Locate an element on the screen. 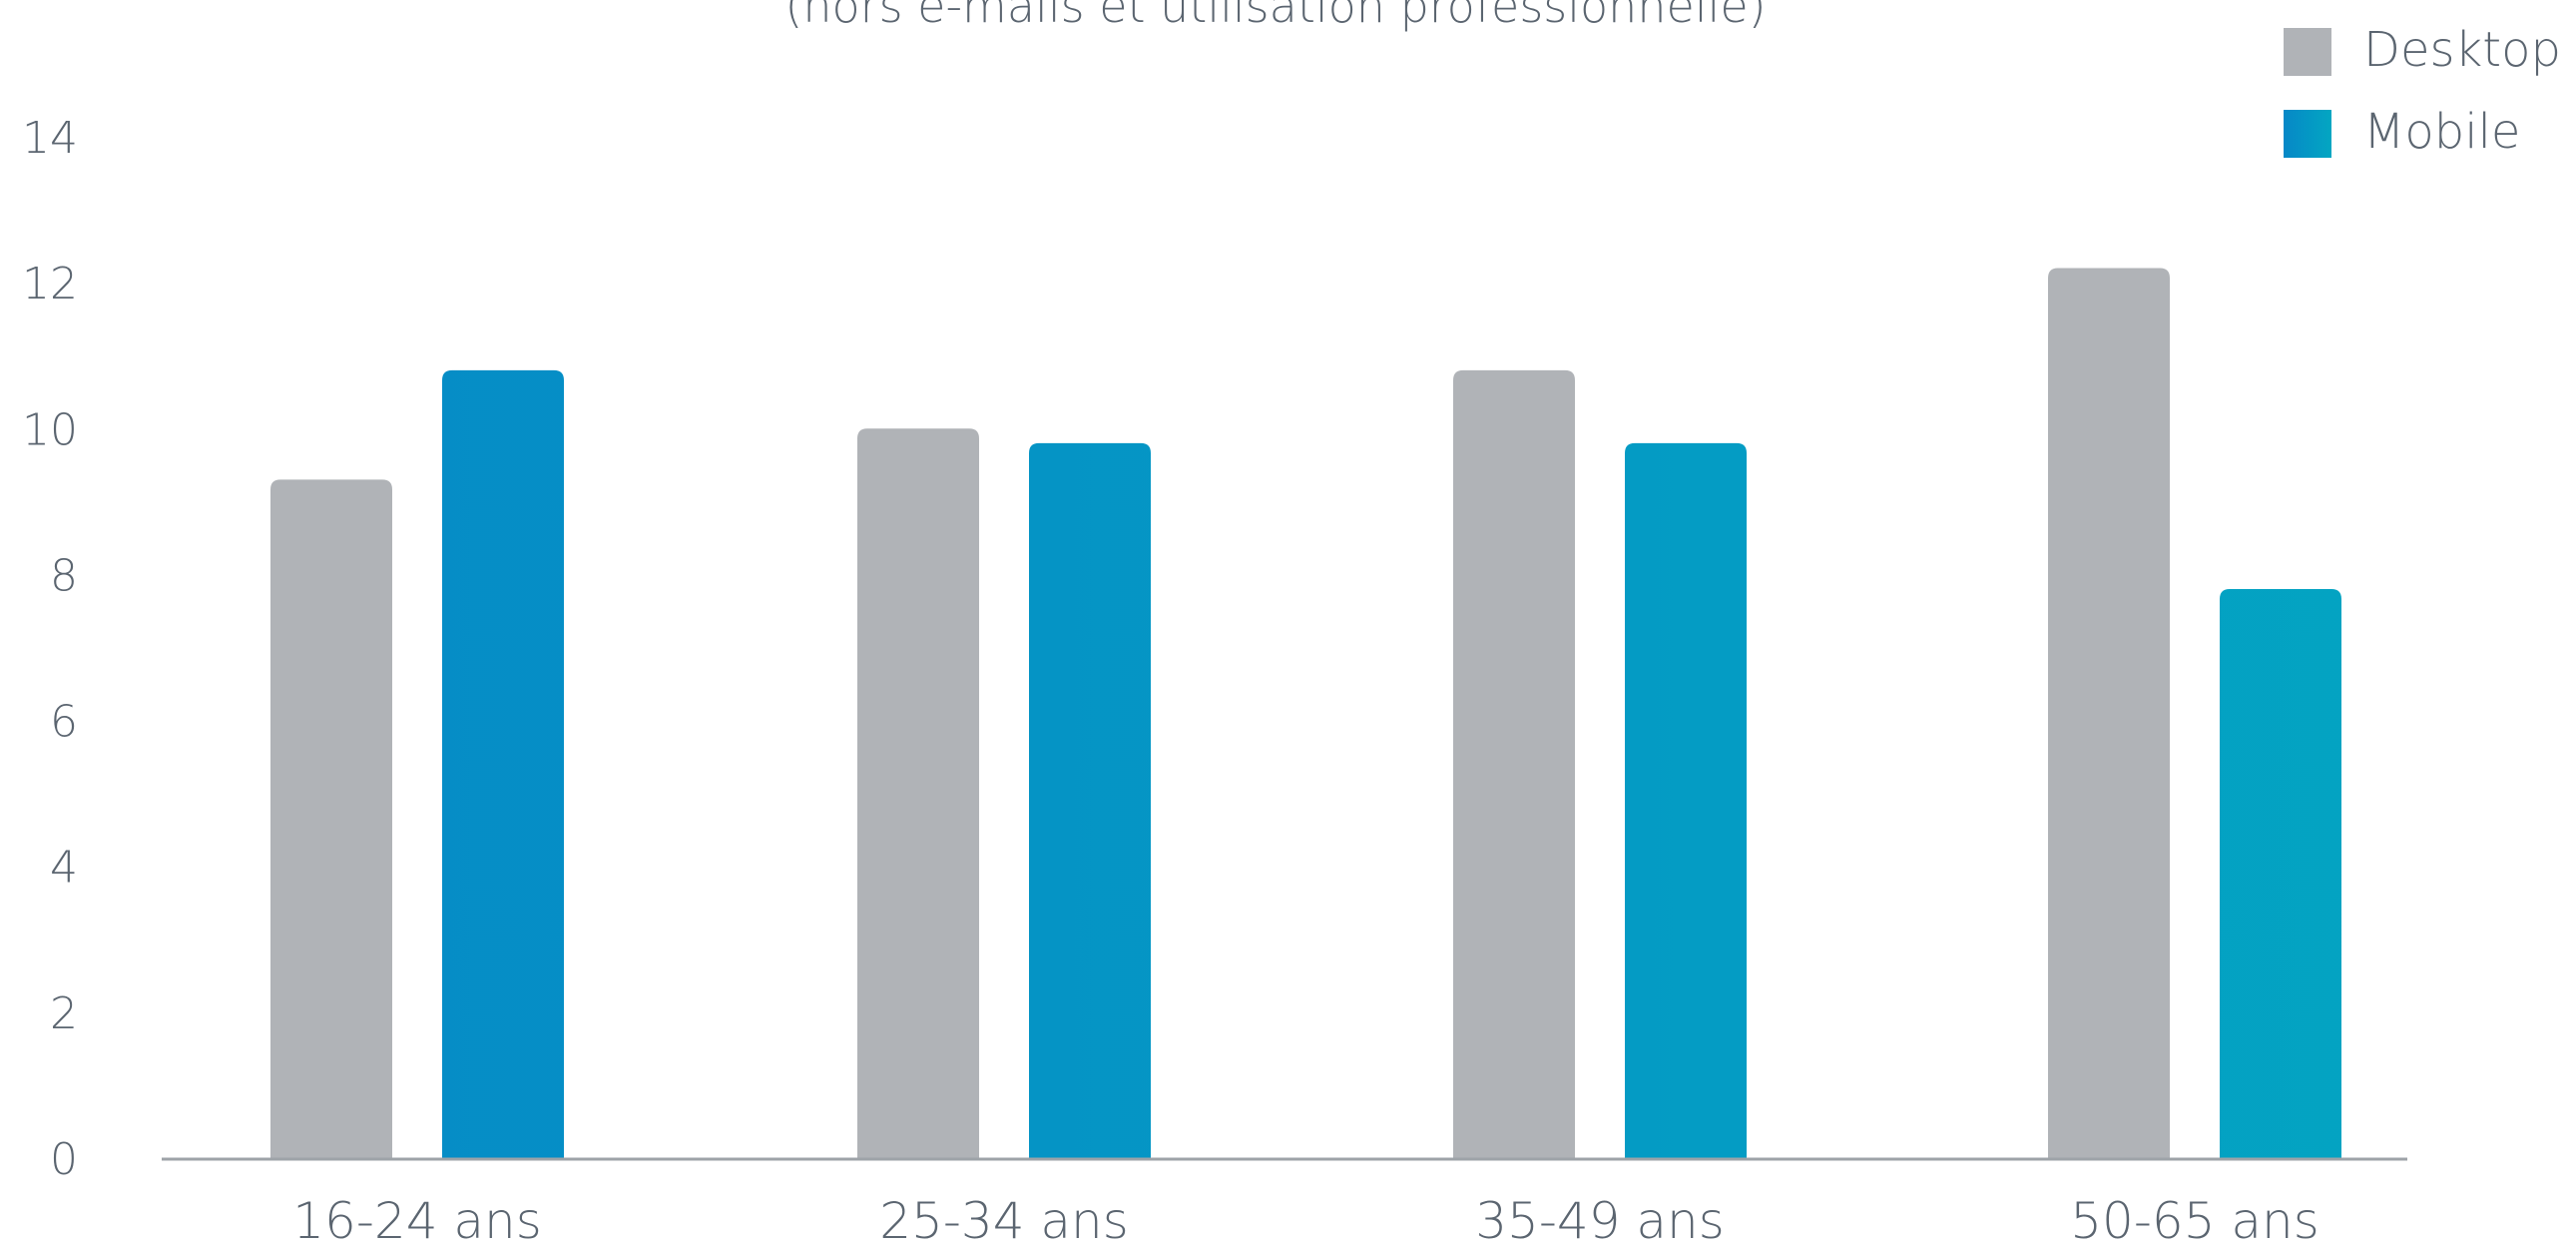  y-tick-label: 14 is located at coordinates (50, 138).